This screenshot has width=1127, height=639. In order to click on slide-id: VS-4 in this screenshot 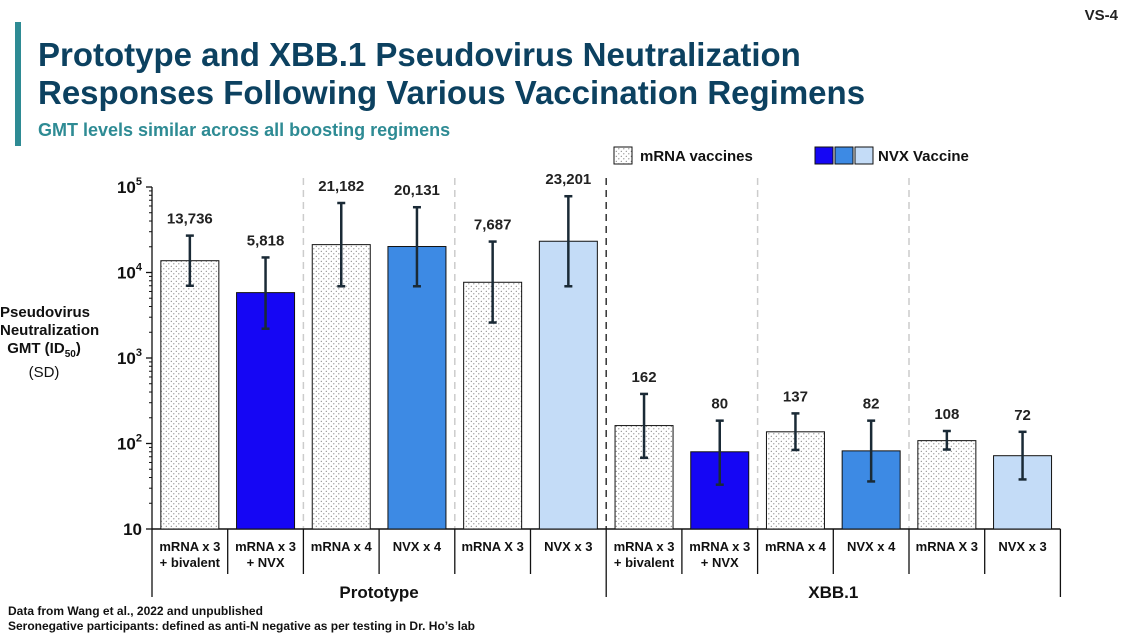, I will do `click(1101, 15)`.